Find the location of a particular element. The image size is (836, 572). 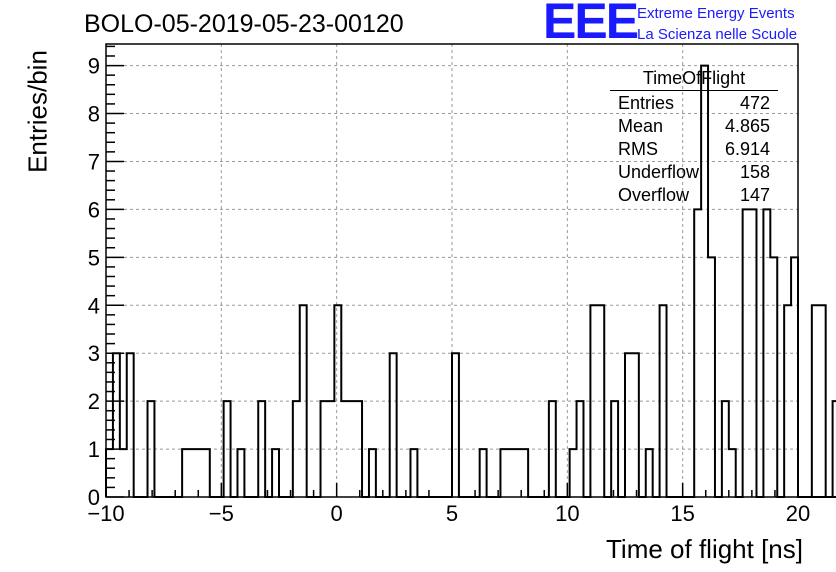

y-tick-label: 4 is located at coordinates (94, 305).